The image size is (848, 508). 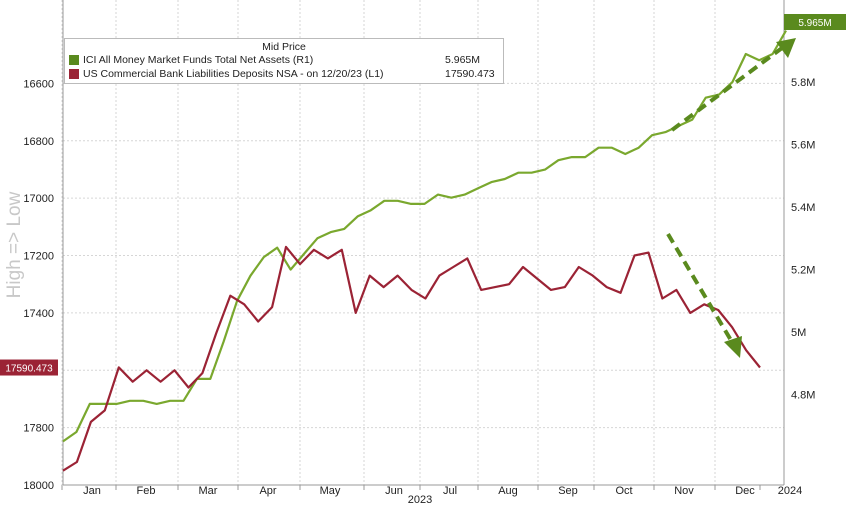 What do you see at coordinates (431, 491) in the screenshot?
I see `x-axis: Jan Feb Mar Apr May Jun Jul Aug Sep Oct Nov Dec 2024` at bounding box center [431, 491].